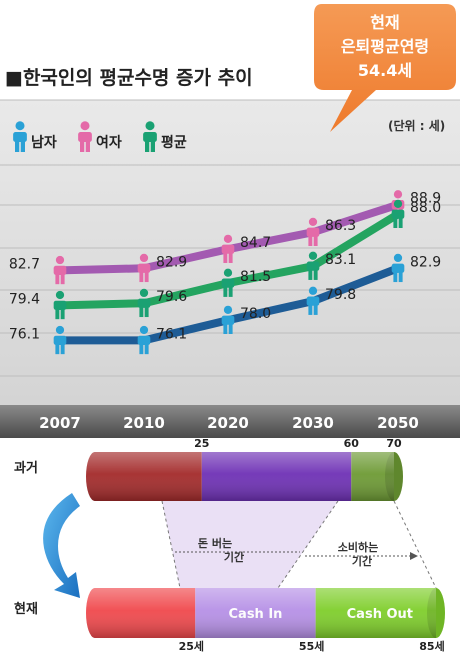  I want to click on bar-tick-label: 70, so click(394, 443).